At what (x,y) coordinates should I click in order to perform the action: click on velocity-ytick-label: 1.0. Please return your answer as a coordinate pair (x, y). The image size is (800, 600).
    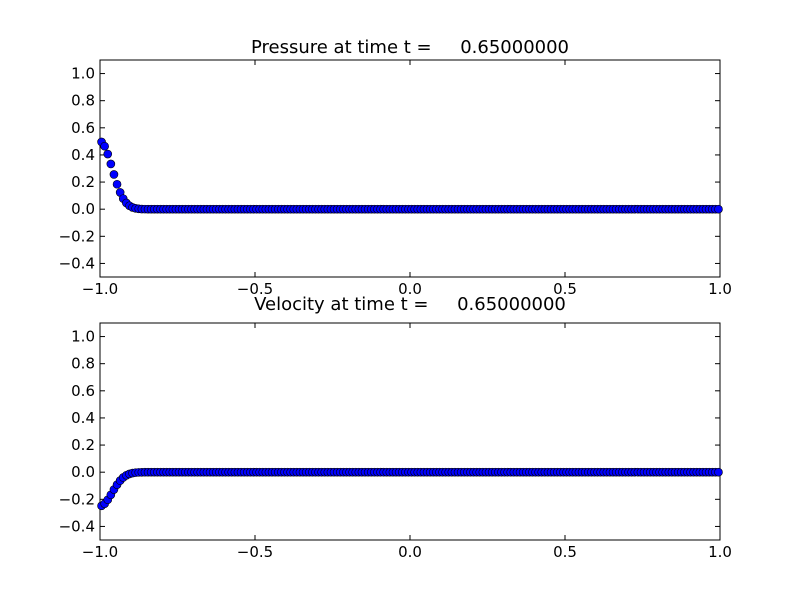
    Looking at the image, I should click on (83, 337).